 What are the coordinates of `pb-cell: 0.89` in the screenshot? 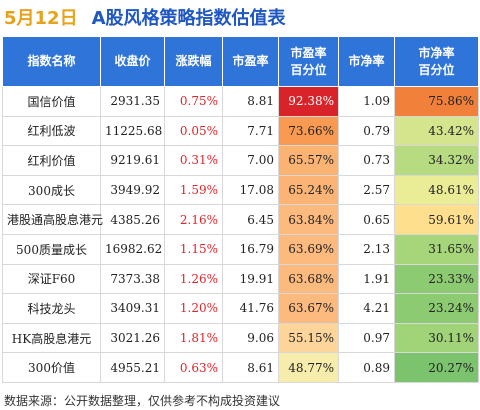 It's located at (366, 367).